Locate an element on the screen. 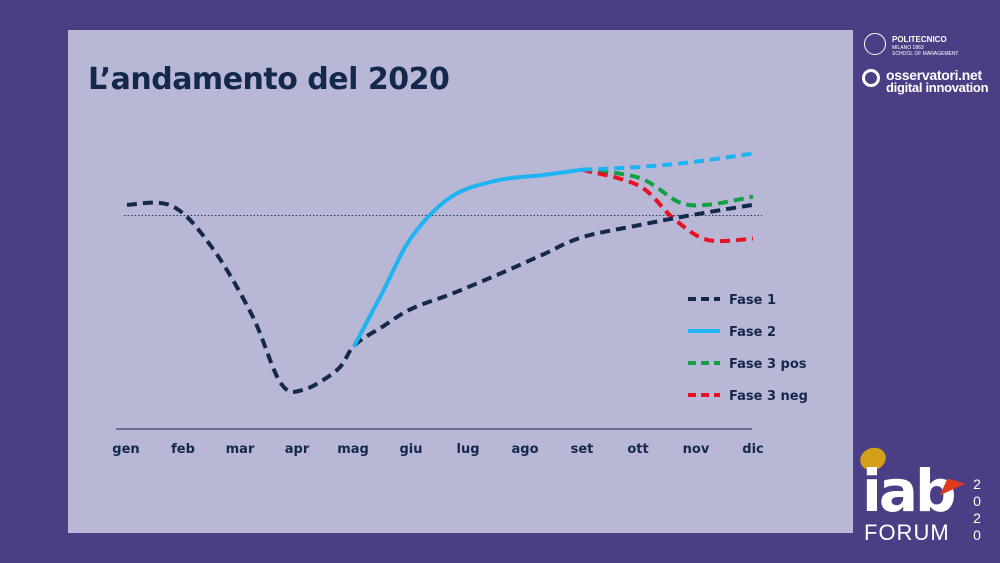 Image resolution: width=1000 pixels, height=563 pixels. legend-item-fase-3-neg: Fase 3 neg is located at coordinates (748, 396).